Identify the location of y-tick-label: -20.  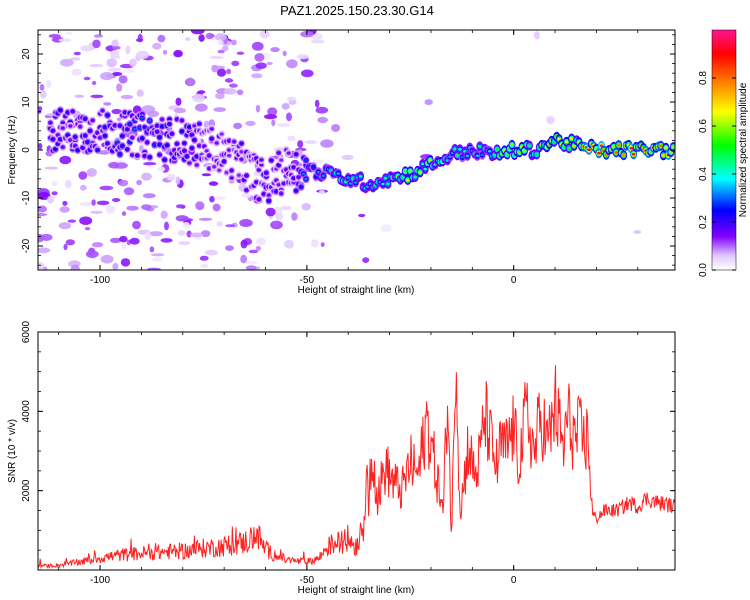
(26, 245).